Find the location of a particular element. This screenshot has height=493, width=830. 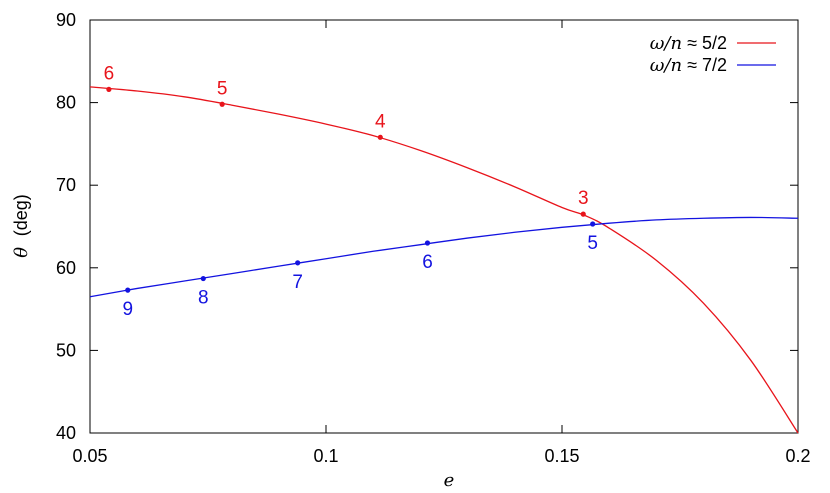

point-label: 9 is located at coordinates (127, 309).